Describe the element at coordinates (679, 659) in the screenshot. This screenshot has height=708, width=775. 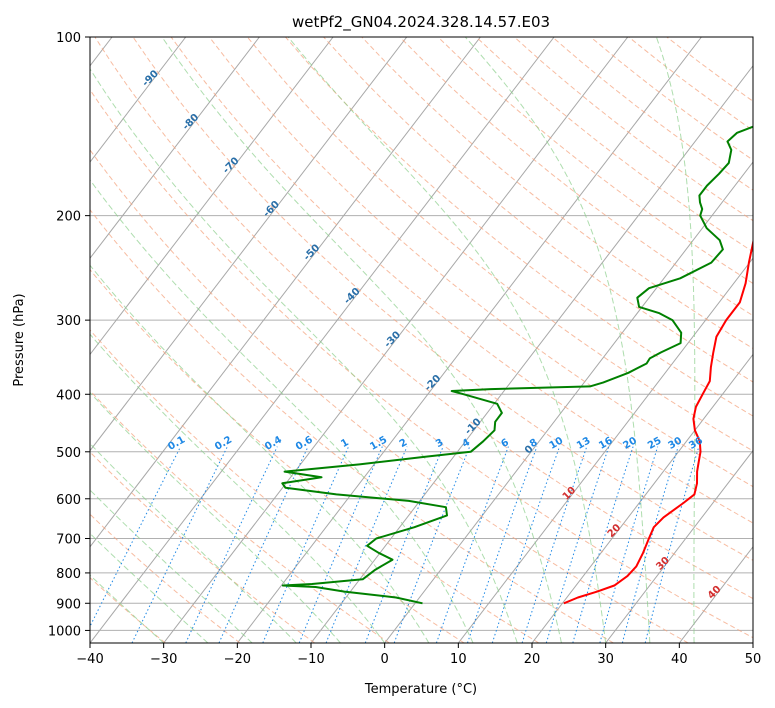
I see `x-tick-label: 40` at that location.